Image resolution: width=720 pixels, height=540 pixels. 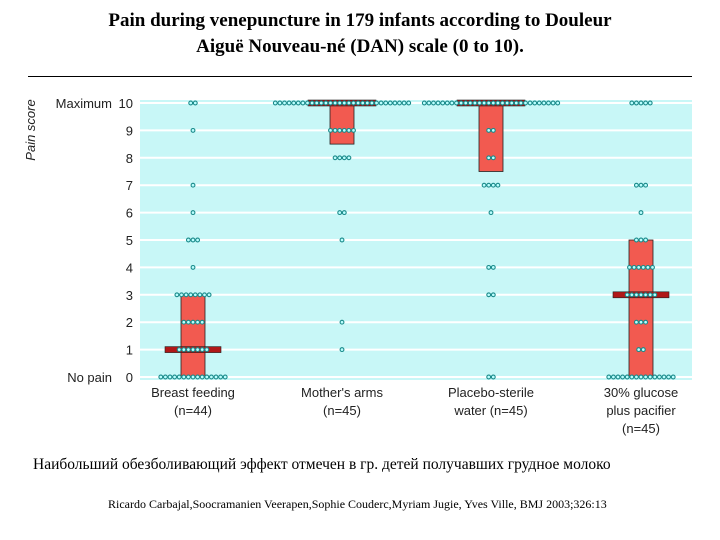 I want to click on group-label: Mother's arms, so click(x=342, y=392).